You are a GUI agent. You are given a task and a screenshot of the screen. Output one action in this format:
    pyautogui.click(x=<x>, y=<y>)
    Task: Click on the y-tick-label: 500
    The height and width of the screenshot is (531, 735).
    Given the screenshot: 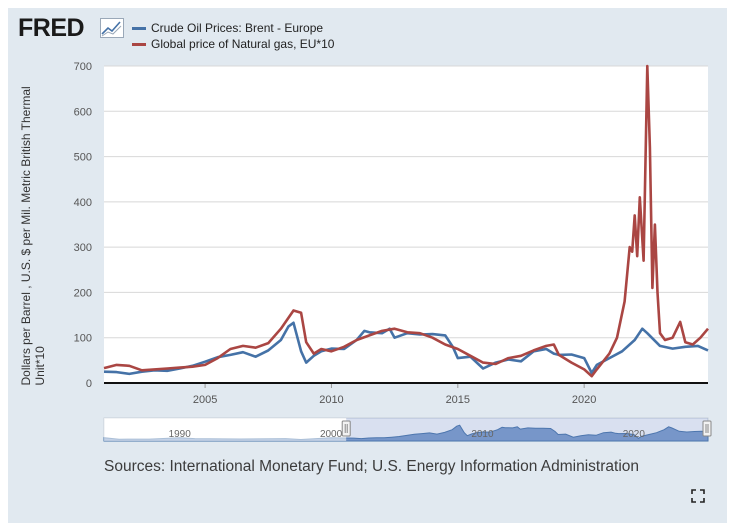 What is the action you would take?
    pyautogui.click(x=83, y=158)
    